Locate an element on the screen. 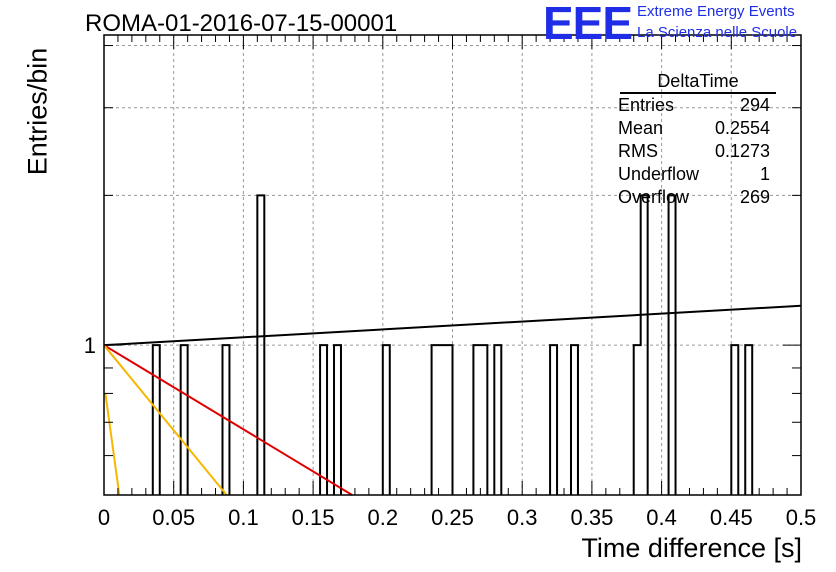 This screenshot has height=572, width=836. x-tick-label: 0.4 is located at coordinates (661, 517).